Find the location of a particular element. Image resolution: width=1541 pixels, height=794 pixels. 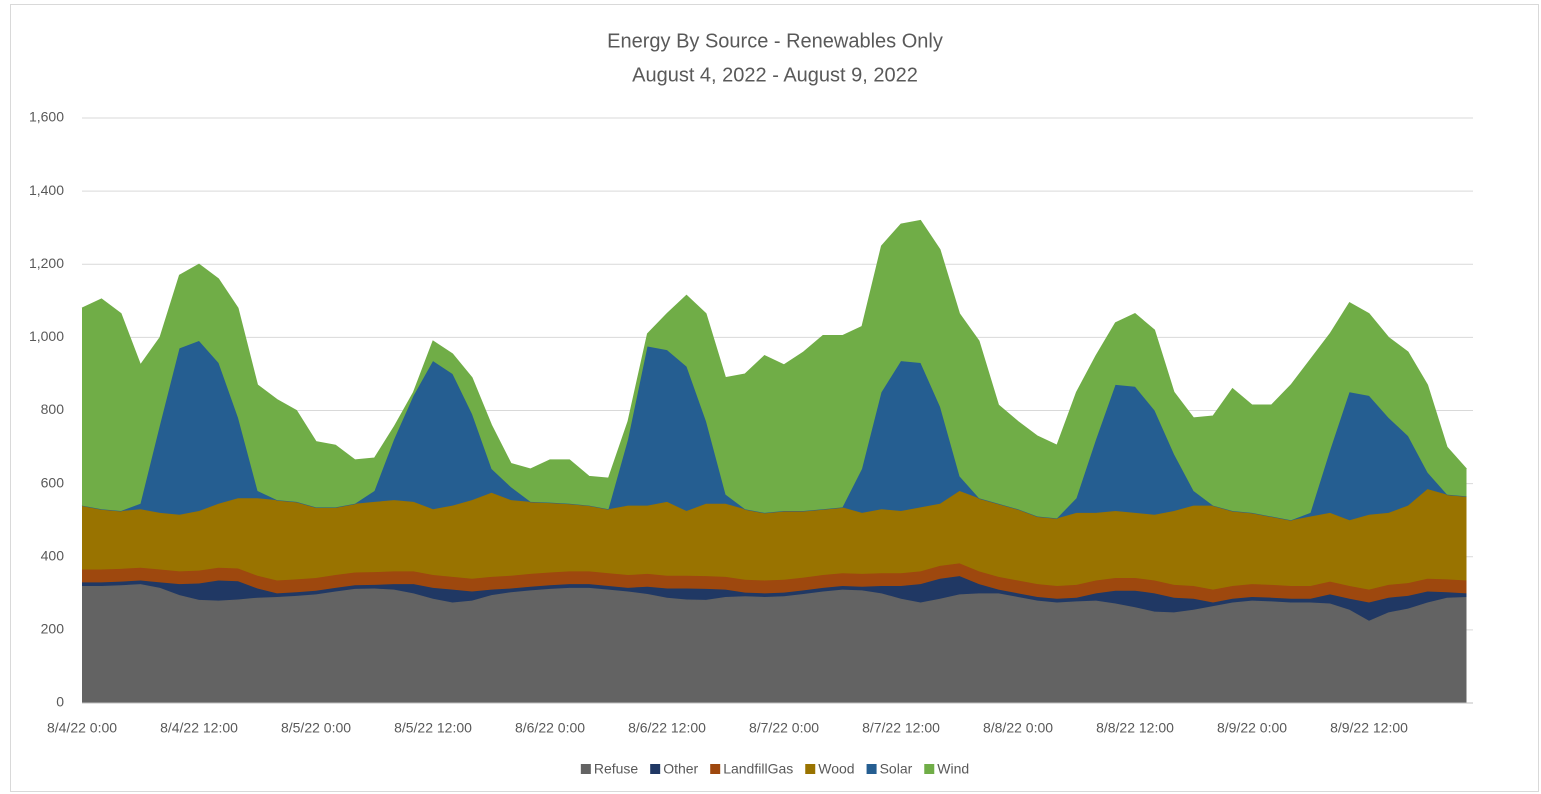

chart-subtitle: August 4, 2022 - August 9, 2022 is located at coordinates (775, 75).